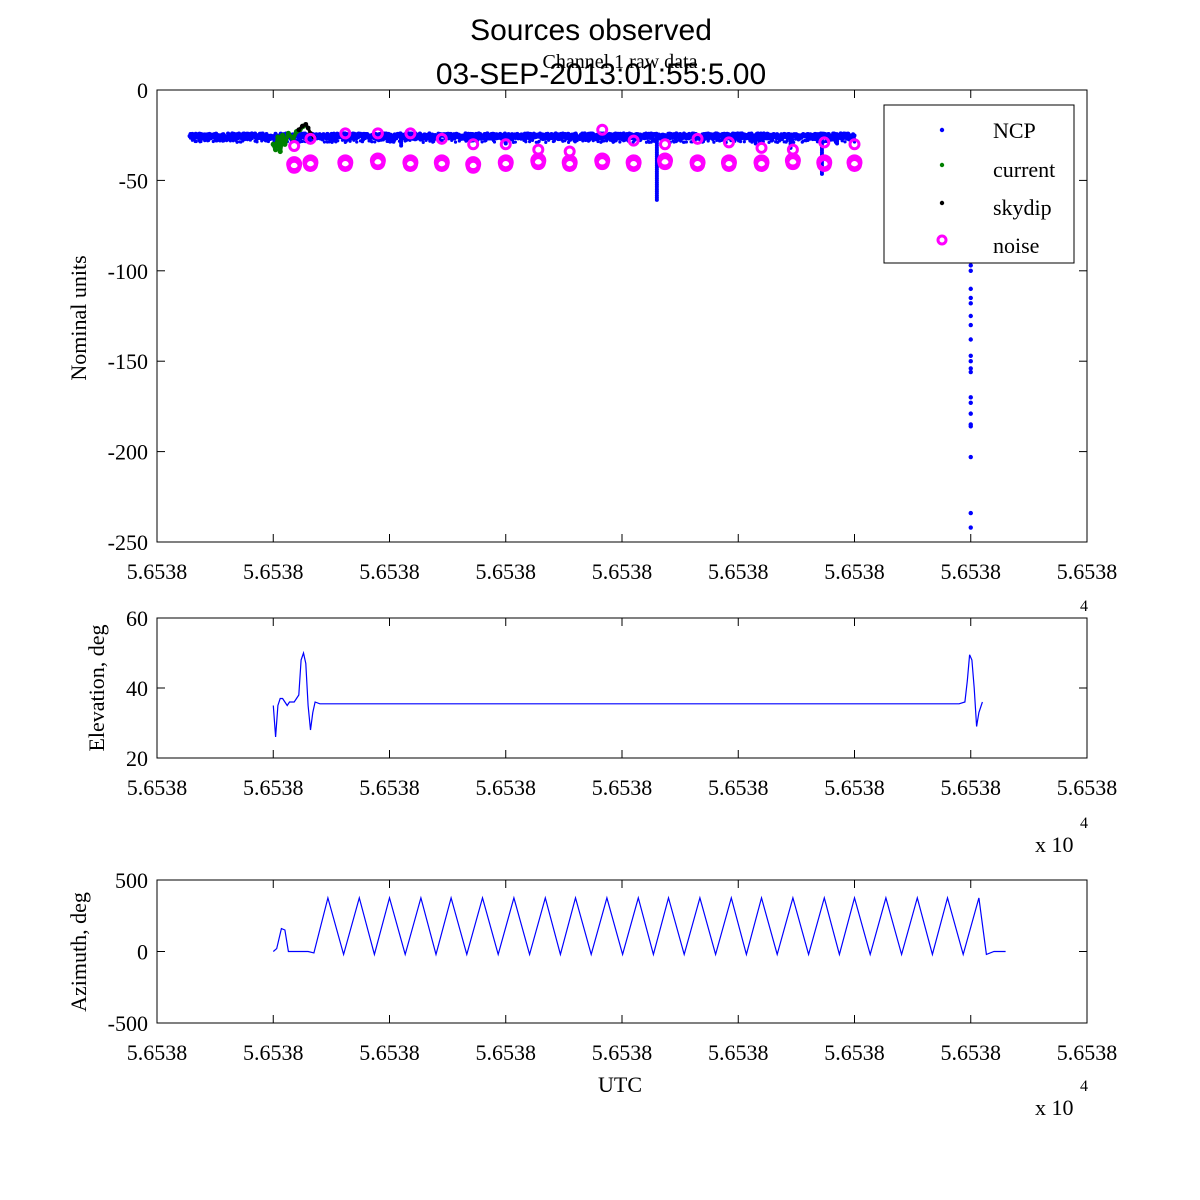 The width and height of the screenshot is (1200, 1200). I want to click on y-tick-label: 60, so click(137, 618).